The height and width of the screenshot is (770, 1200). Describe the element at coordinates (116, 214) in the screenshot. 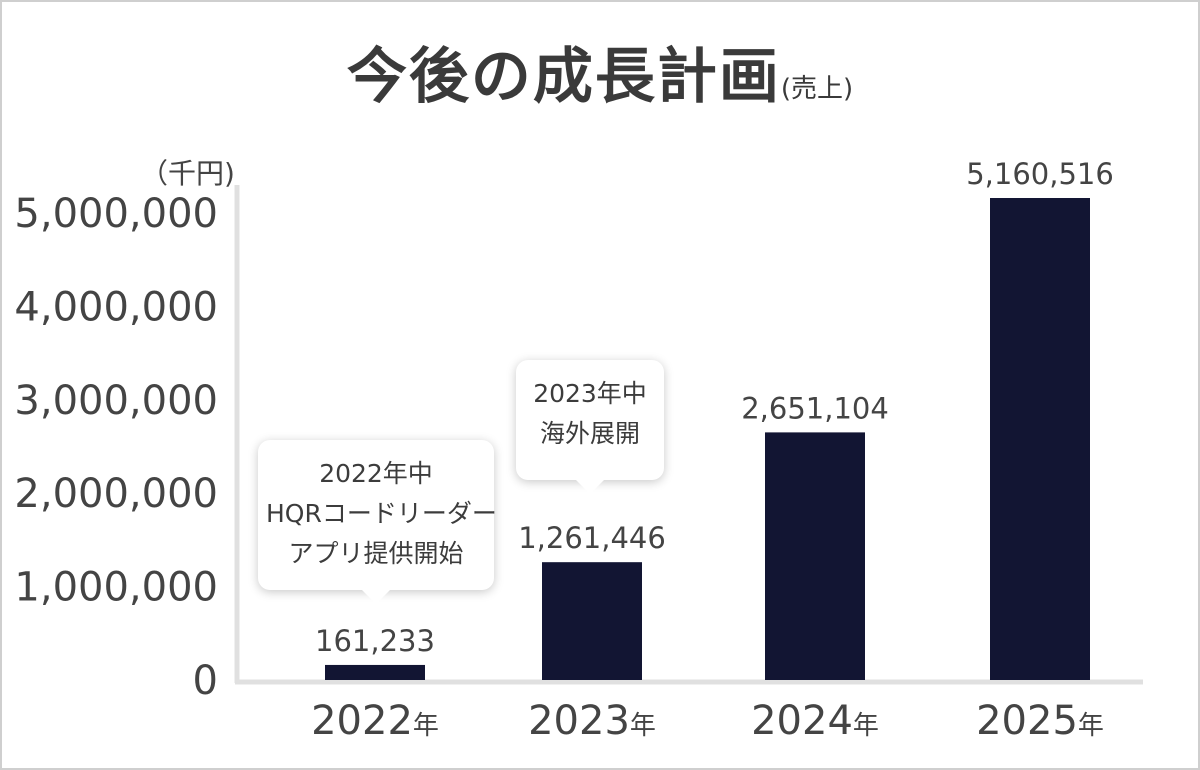

I see `y-tick-label: 5,000,000` at that location.